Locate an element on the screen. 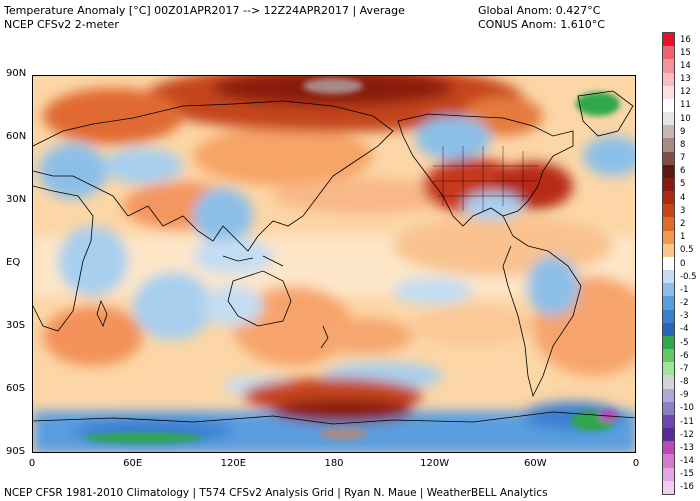 Image resolution: width=700 pixels, height=501 pixels. colorbar-label: 12 is located at coordinates (685, 92).